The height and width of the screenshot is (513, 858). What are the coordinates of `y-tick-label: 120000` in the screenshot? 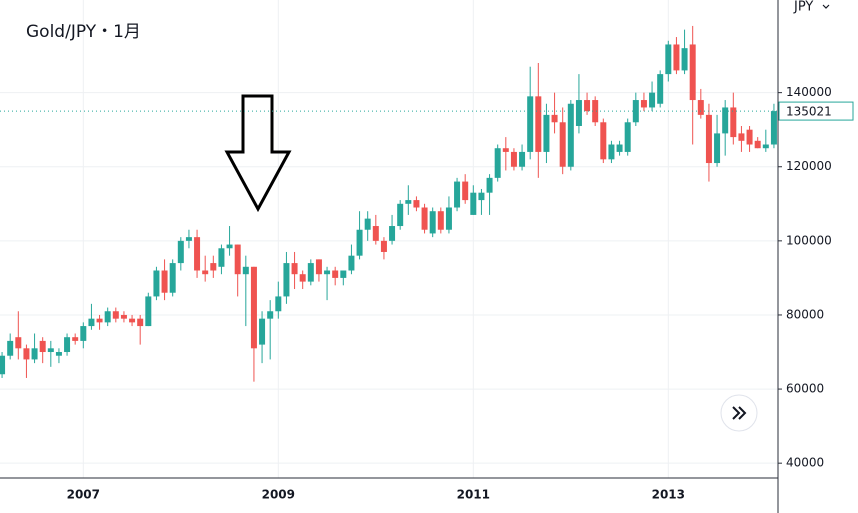 It's located at (809, 166).